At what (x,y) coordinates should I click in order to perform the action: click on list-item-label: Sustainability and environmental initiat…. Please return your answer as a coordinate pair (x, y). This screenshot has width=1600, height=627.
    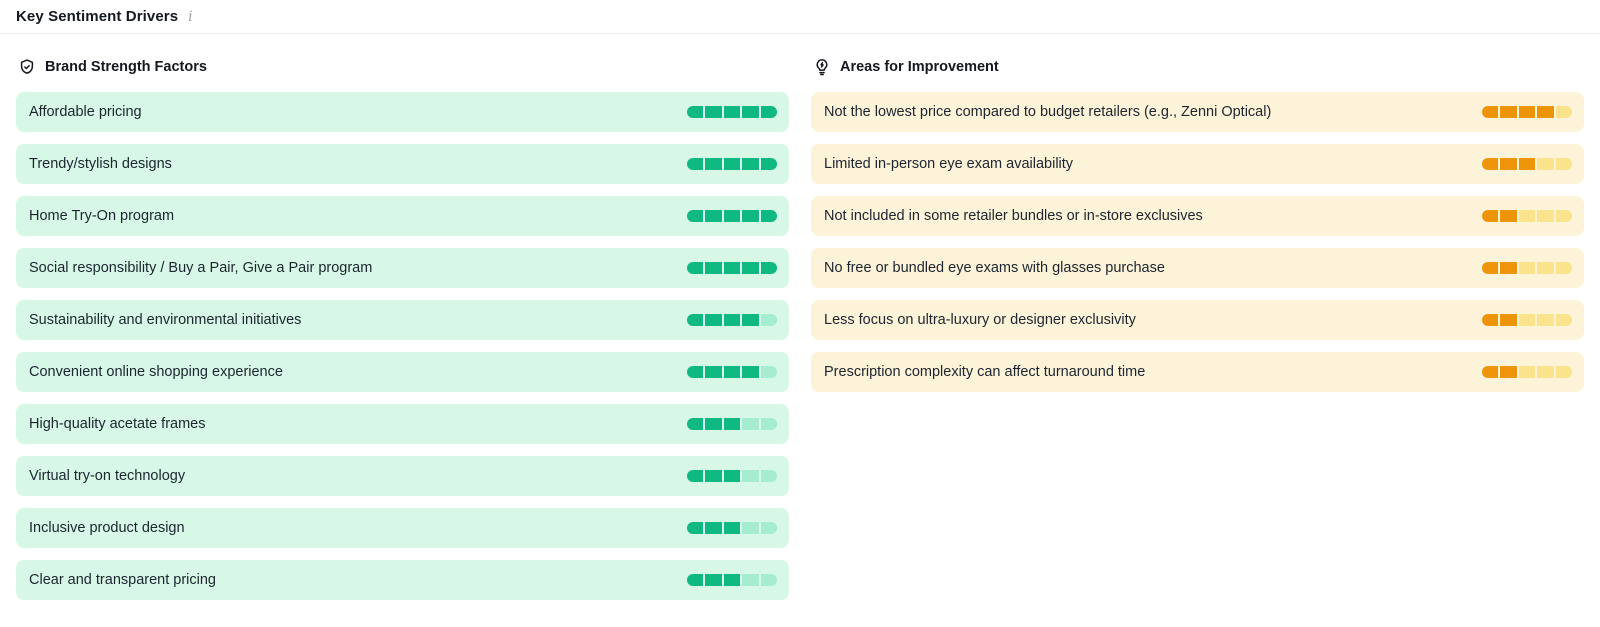
    Looking at the image, I should click on (165, 320).